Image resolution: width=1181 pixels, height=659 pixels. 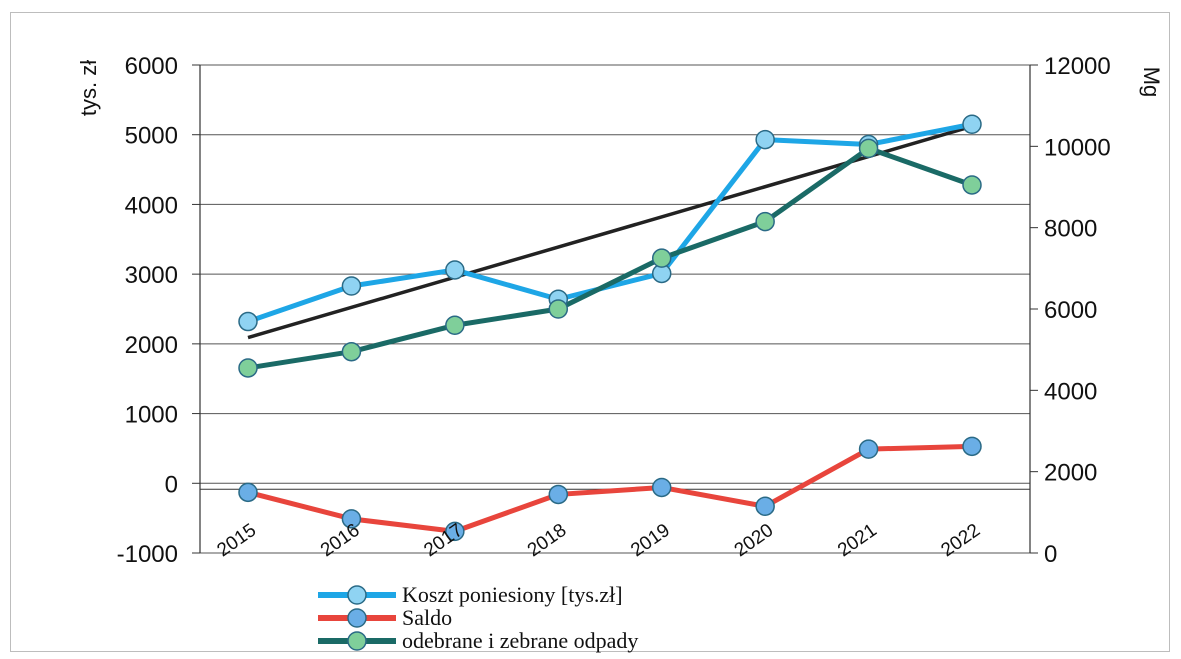 What do you see at coordinates (151, 136) in the screenshot?
I see `y-left-tick-label: 5000` at bounding box center [151, 136].